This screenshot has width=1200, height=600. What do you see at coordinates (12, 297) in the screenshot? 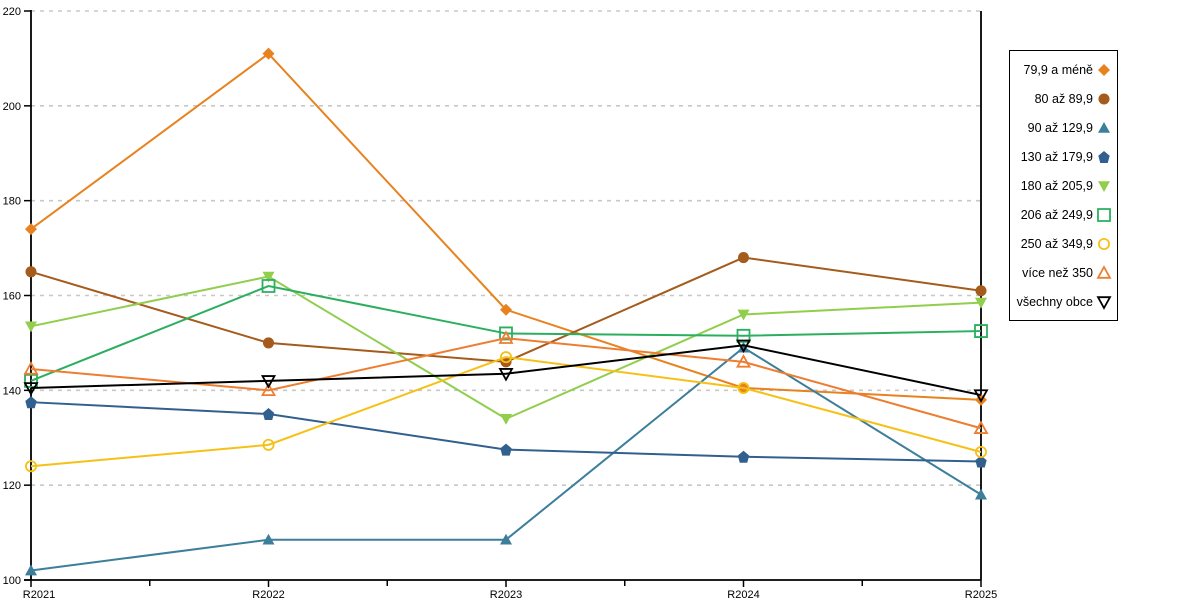
I see `y-tick-label: 160` at bounding box center [12, 297].